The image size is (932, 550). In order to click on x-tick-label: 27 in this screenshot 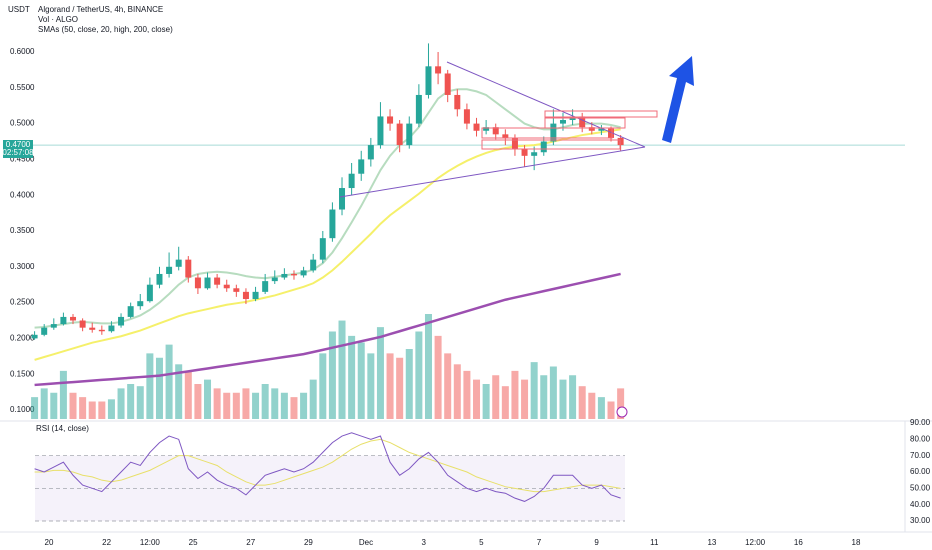, I will do `click(250, 542)`.